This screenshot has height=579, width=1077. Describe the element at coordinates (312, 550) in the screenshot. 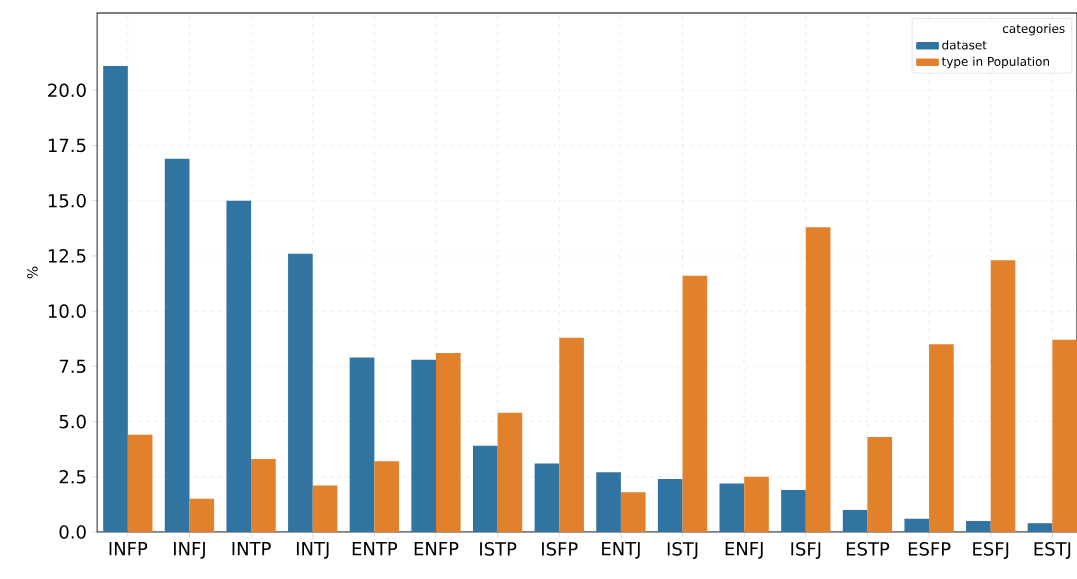

I see `x-tick-label: INTJ` at that location.